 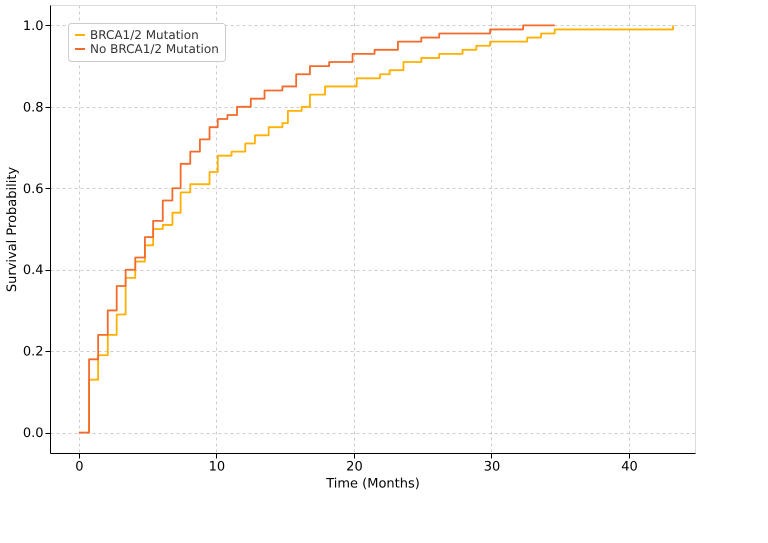 What do you see at coordinates (154, 49) in the screenshot?
I see `legend-label: No BRCA1/2 Mutation` at bounding box center [154, 49].